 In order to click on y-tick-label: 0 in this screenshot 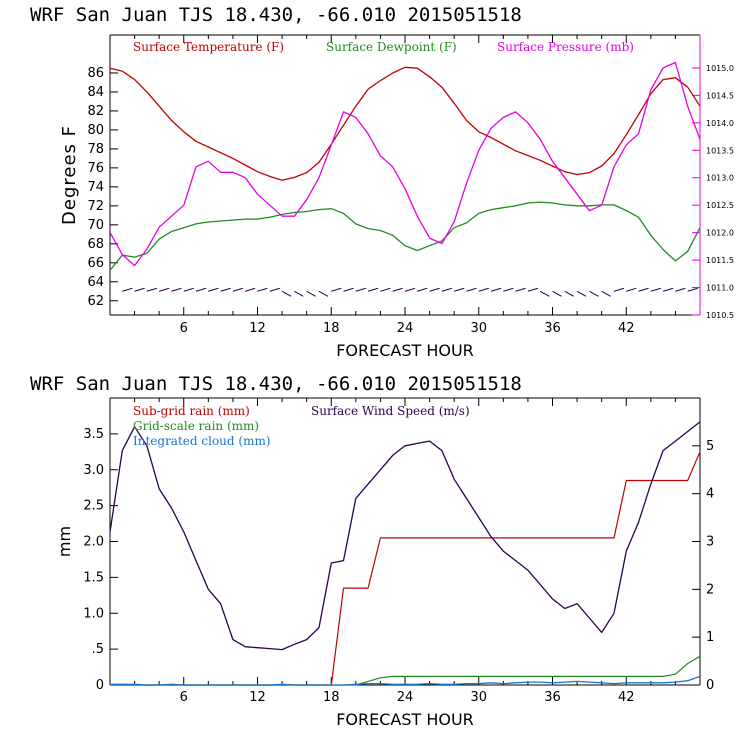, I will do `click(100, 685)`.